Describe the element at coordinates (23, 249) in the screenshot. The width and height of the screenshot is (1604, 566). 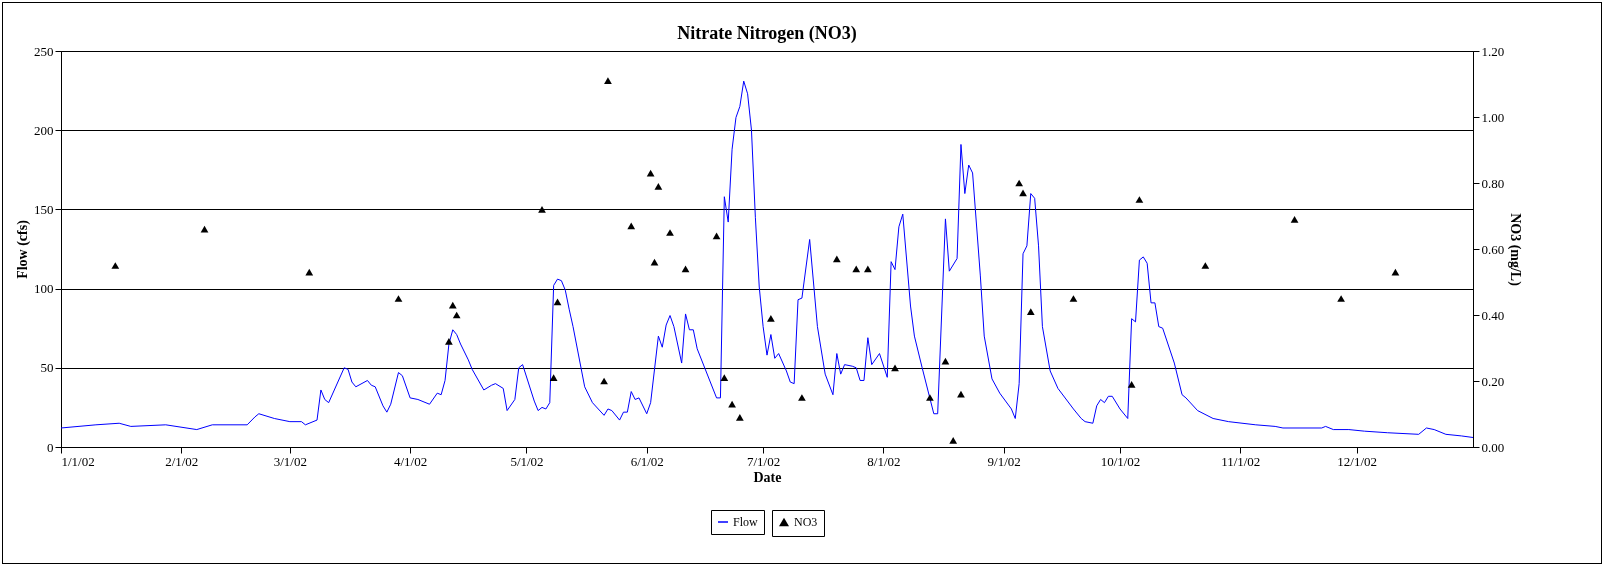
I see `y-axis-title: Flow (cfs)` at that location.